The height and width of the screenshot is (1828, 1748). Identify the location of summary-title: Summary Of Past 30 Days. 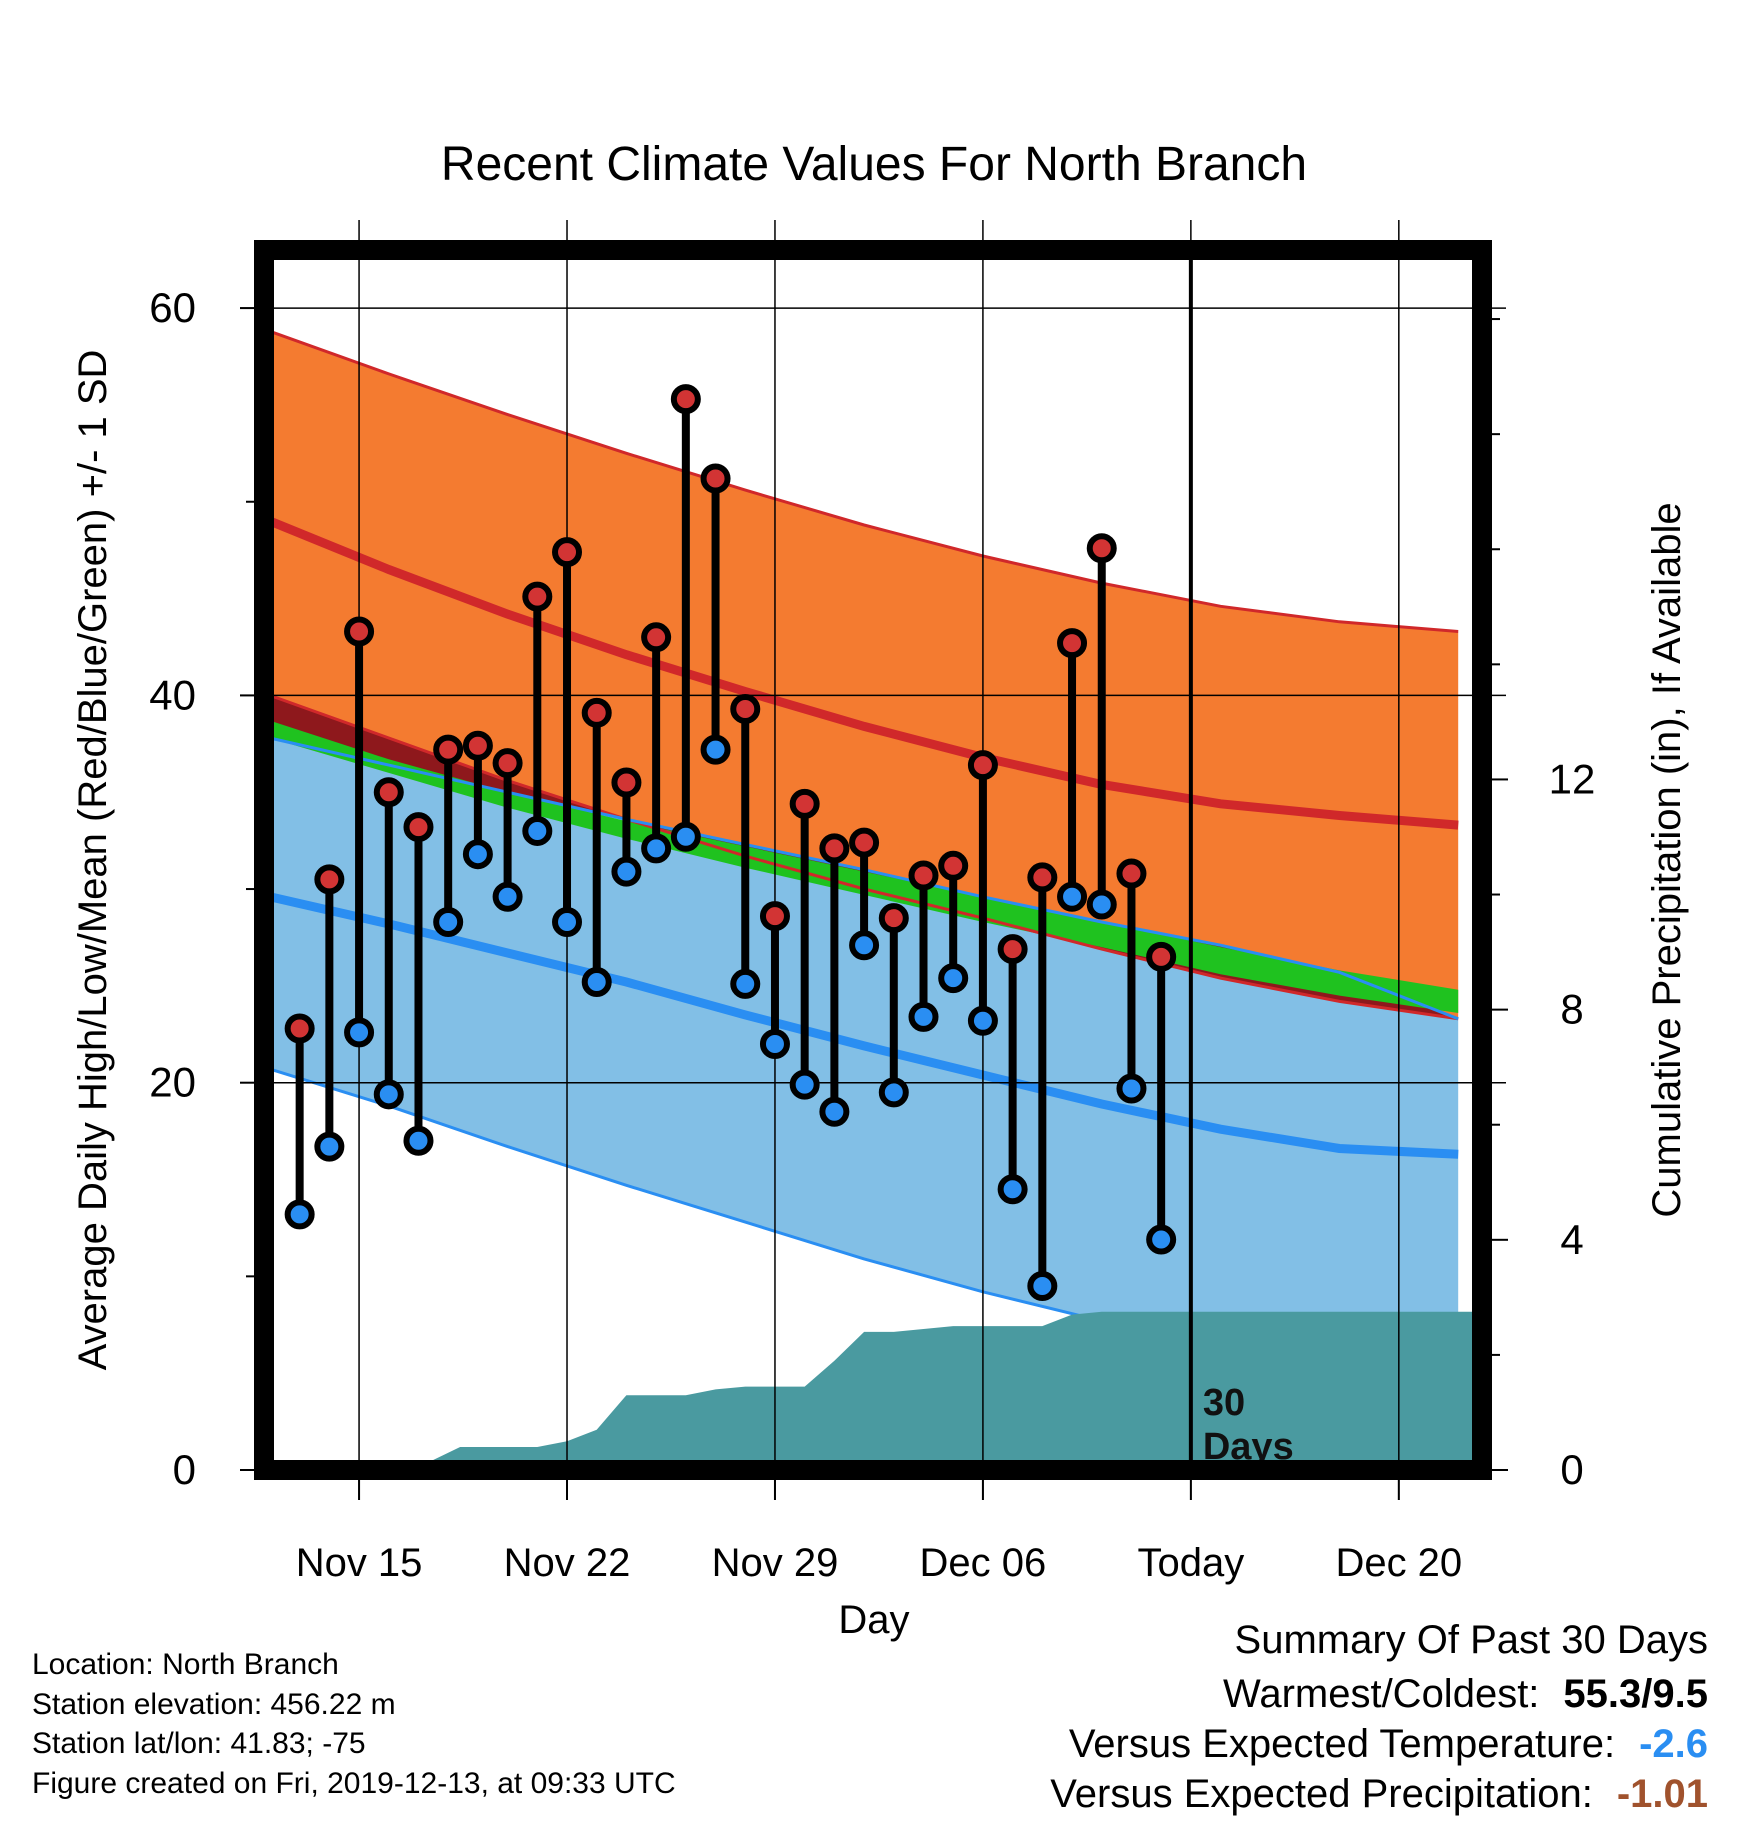
(1471, 1640).